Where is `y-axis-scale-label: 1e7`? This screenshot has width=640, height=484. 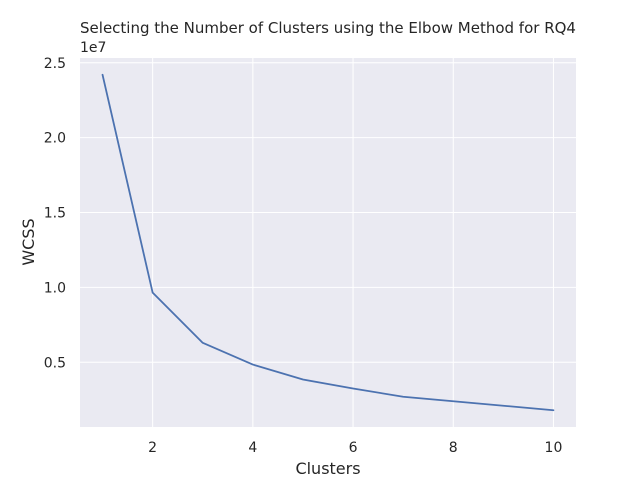 y-axis-scale-label: 1e7 is located at coordinates (93, 48).